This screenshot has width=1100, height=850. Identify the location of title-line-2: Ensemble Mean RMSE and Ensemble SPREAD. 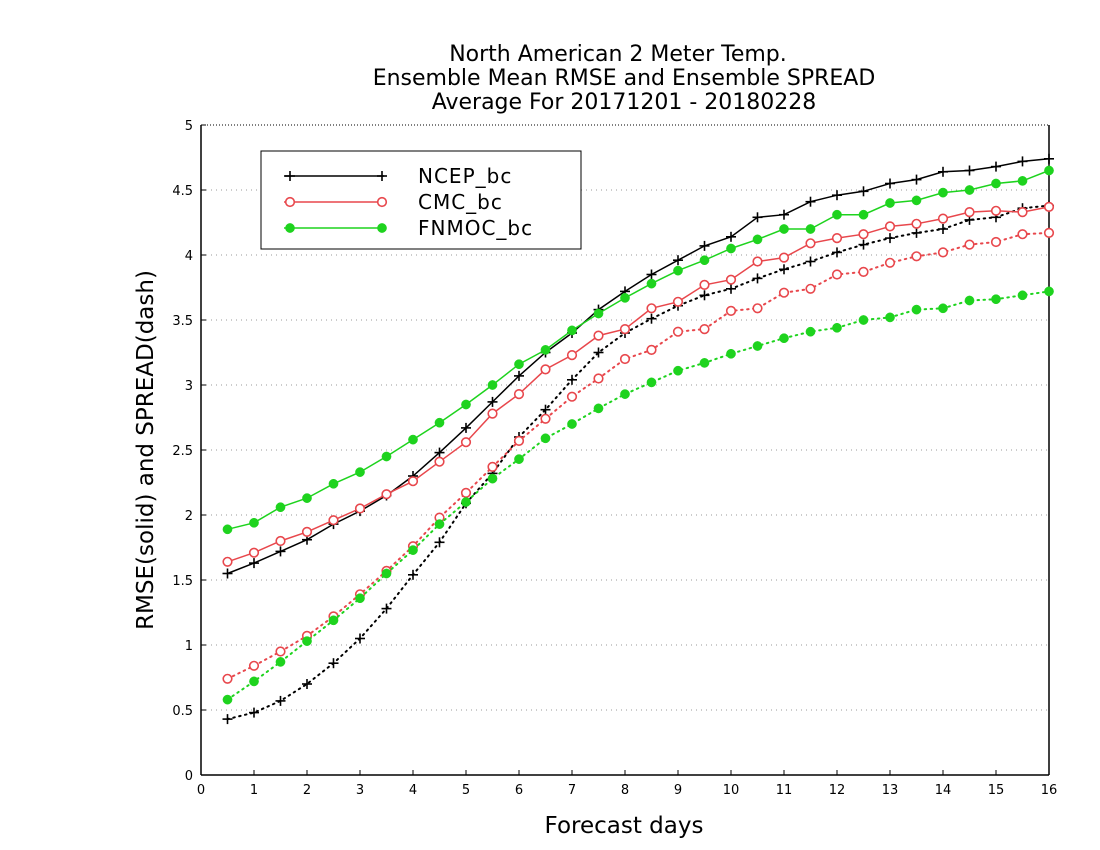
(624, 78).